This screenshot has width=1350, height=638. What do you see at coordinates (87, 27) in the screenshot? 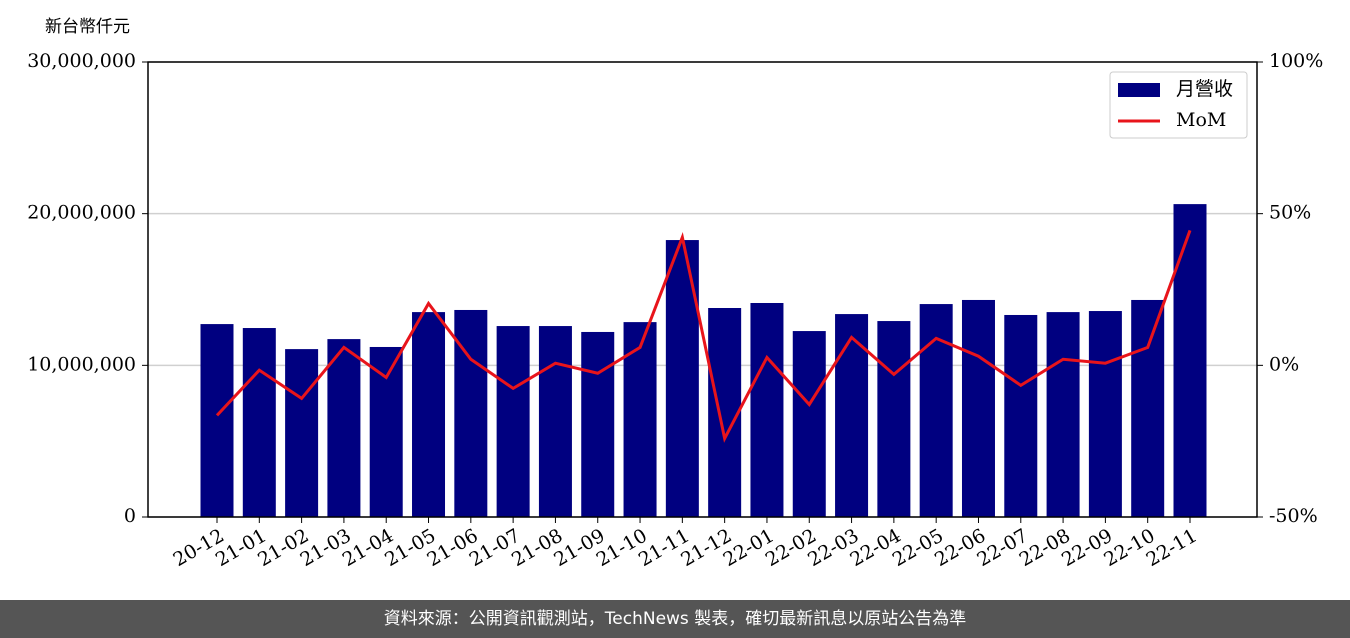
I see `y-axis-title: 新台幣仟元` at bounding box center [87, 27].